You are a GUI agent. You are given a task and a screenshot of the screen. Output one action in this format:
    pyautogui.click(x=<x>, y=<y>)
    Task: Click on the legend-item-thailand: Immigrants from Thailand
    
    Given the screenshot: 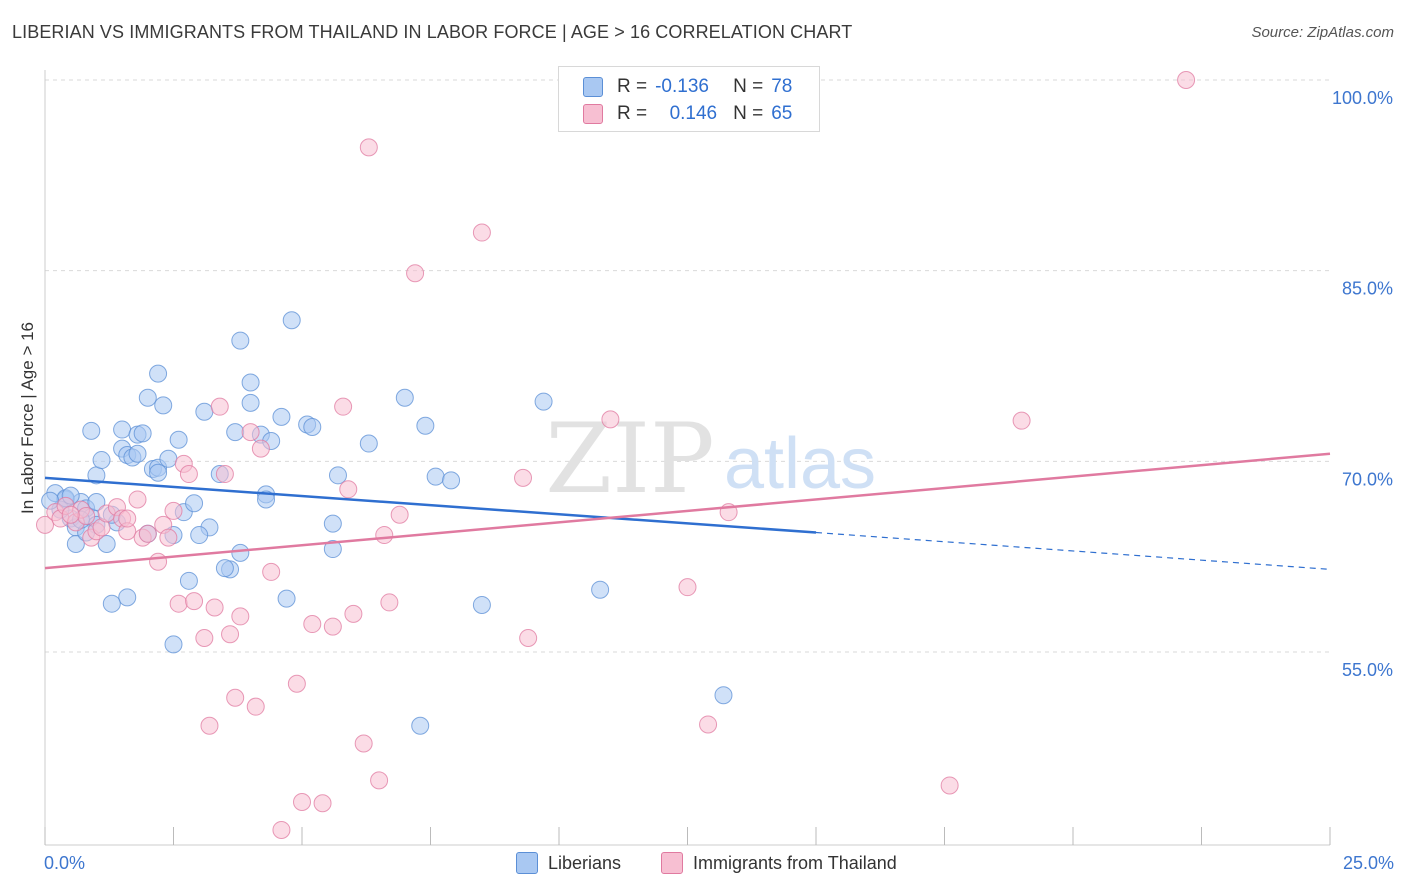 What is the action you would take?
    pyautogui.click(x=779, y=863)
    